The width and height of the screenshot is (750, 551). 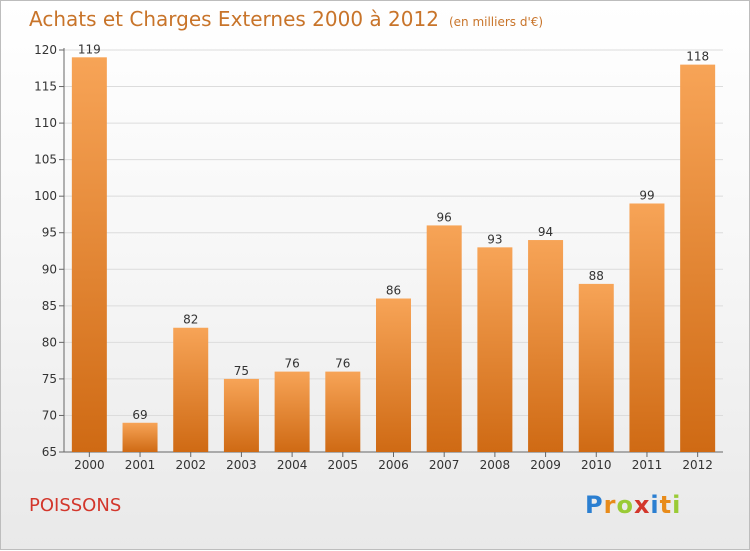 I want to click on y-tick-label: 105, so click(x=45, y=160).